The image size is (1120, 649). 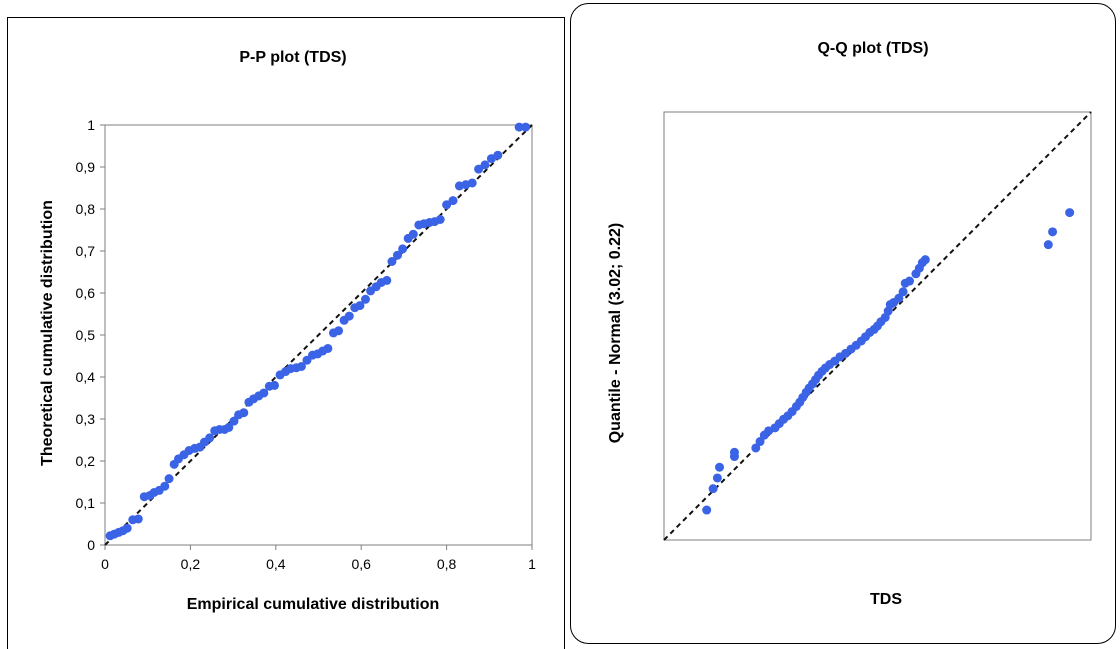 What do you see at coordinates (91, 125) in the screenshot?
I see `pp-y-tick-label: 1` at bounding box center [91, 125].